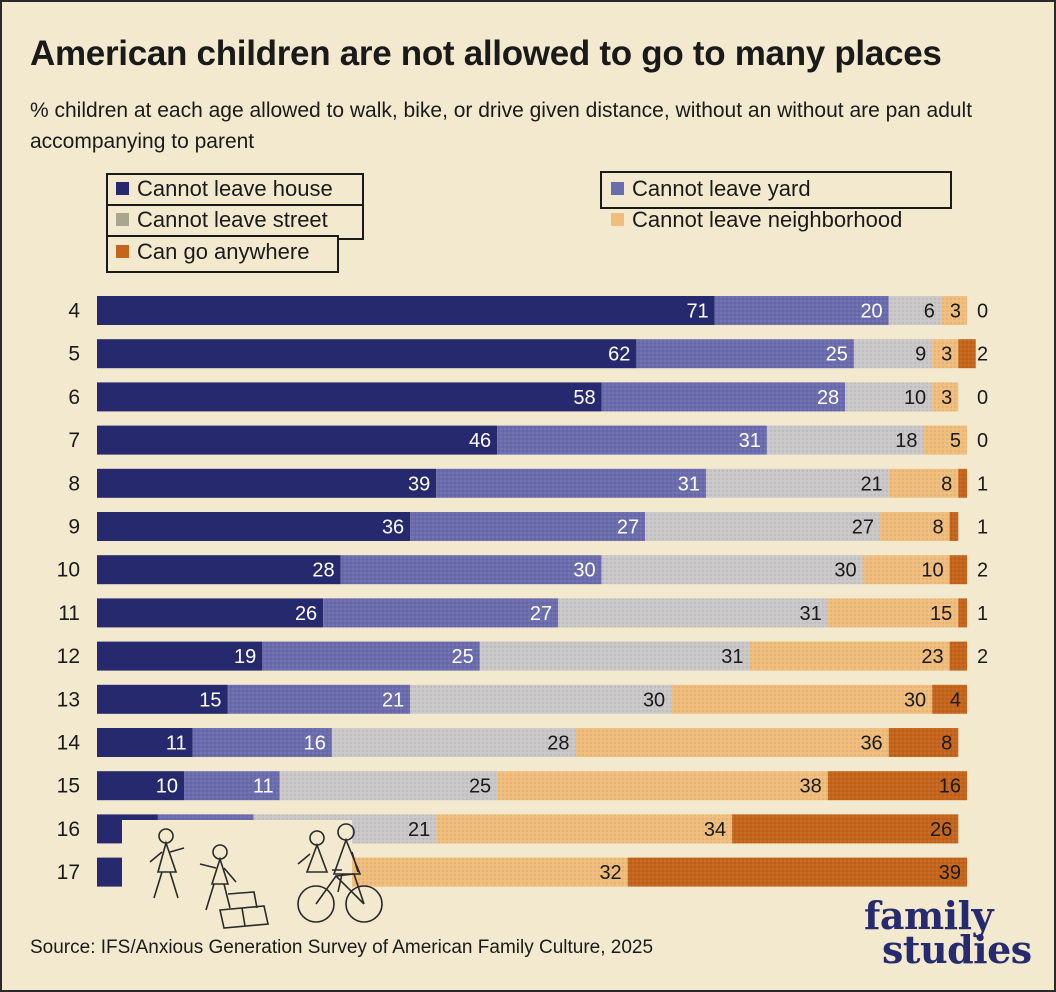 The image size is (1056, 992). What do you see at coordinates (982, 355) in the screenshot?
I see `data-label-anywhere: 2` at bounding box center [982, 355].